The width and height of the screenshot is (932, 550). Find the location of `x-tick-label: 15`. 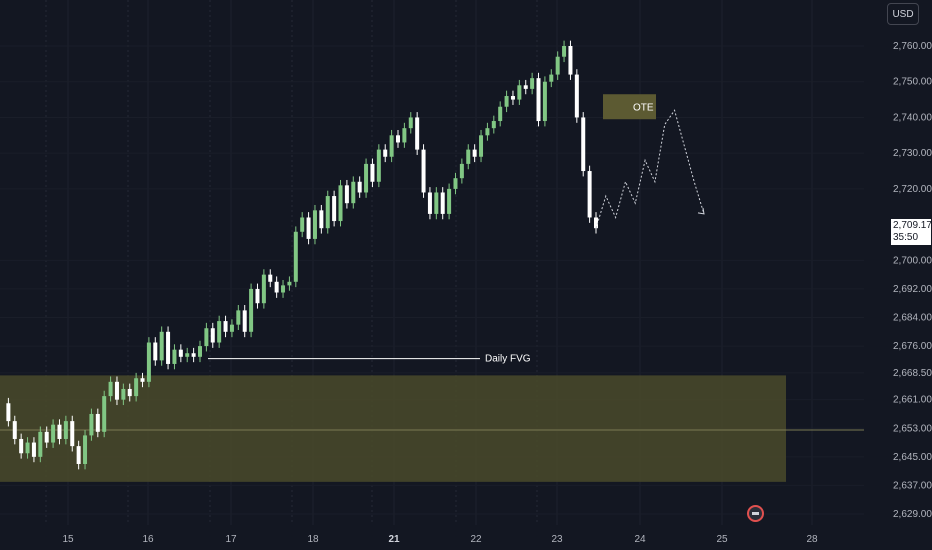

x-tick-label: 15 is located at coordinates (68, 539).